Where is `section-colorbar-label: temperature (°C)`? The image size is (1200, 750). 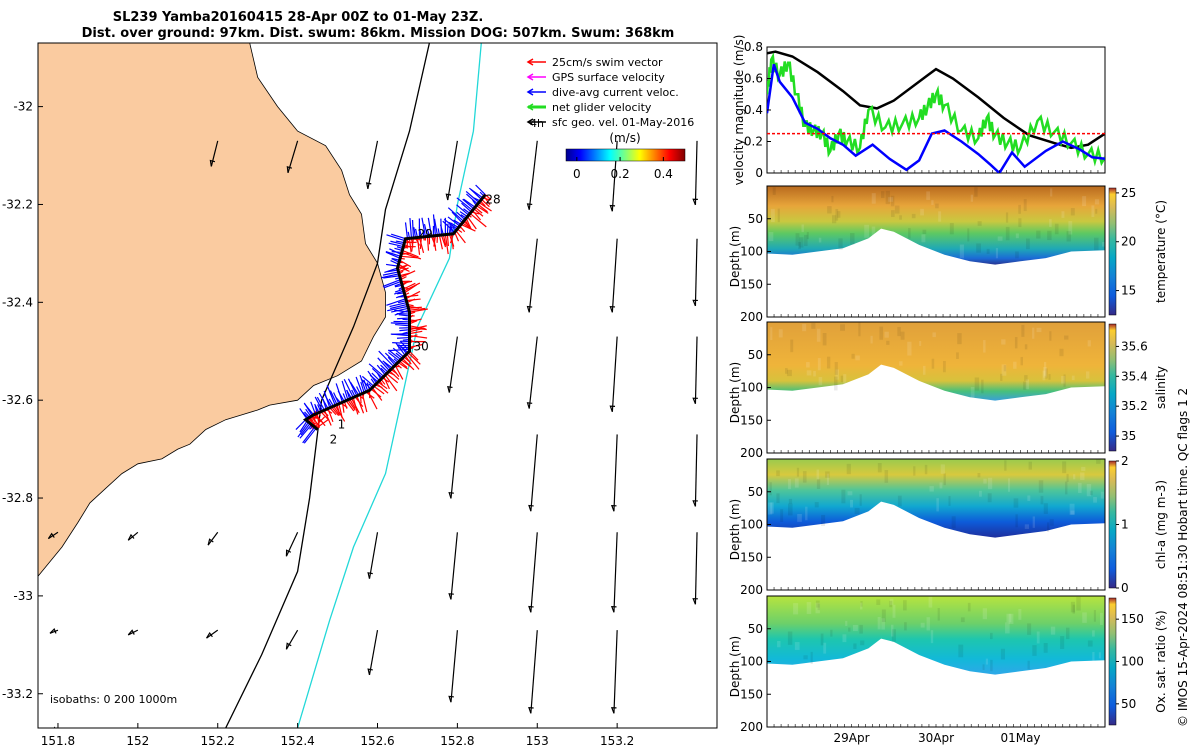 section-colorbar-label: temperature (°C) is located at coordinates (1161, 251).